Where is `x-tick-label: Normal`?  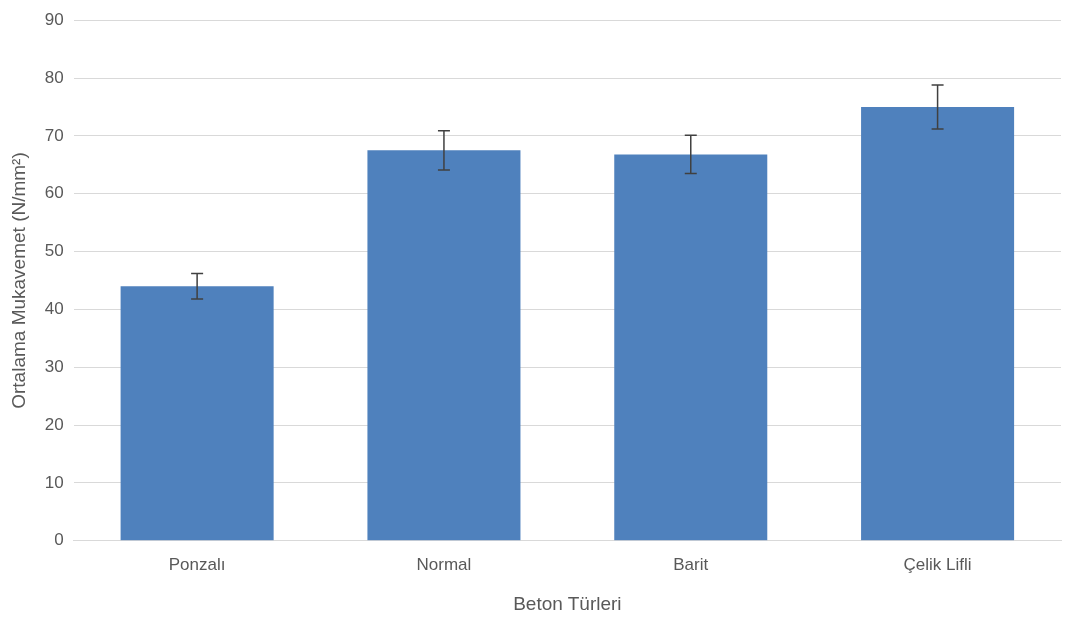
x-tick-label: Normal is located at coordinates (444, 564).